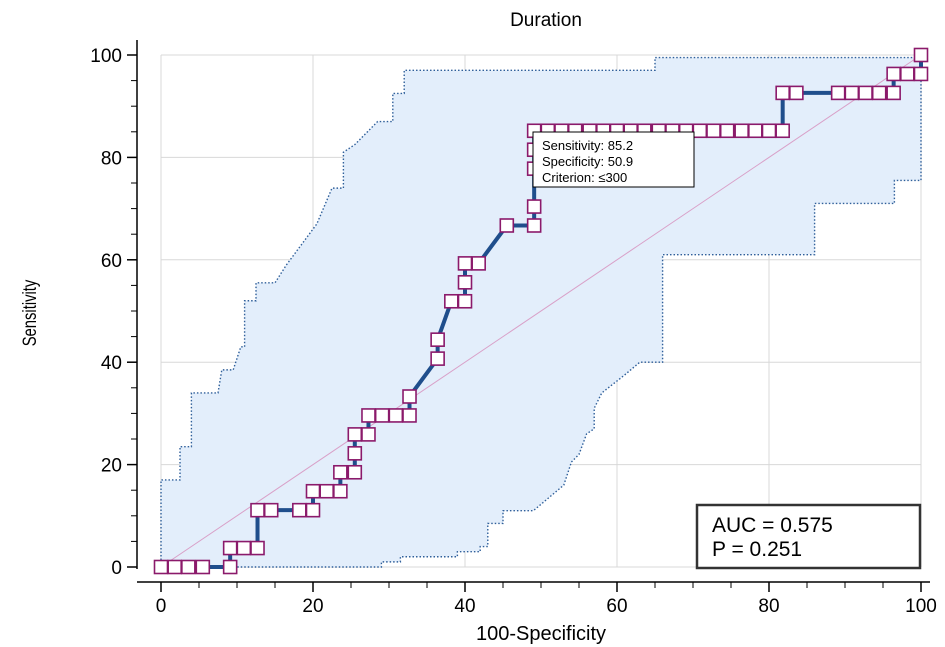  I want to click on y-tick-label: 20, so click(111, 466).